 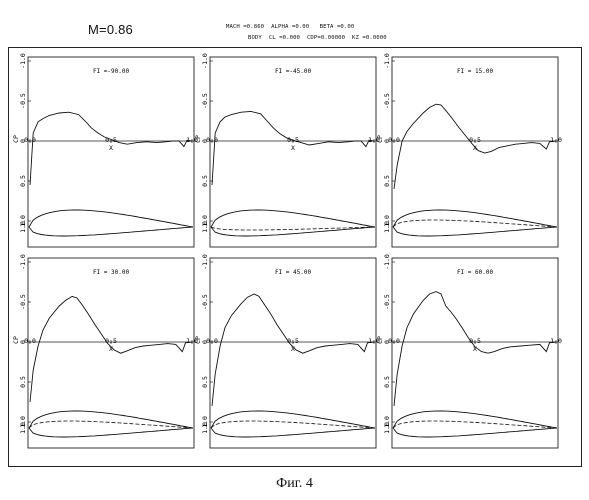 What do you see at coordinates (111, 272) in the screenshot?
I see `panel-title: FI = 30.00` at bounding box center [111, 272].